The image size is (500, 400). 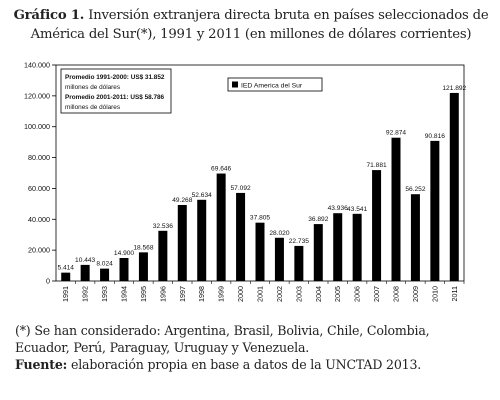 I want to click on x-tick-label: 2004, so click(x=318, y=294).